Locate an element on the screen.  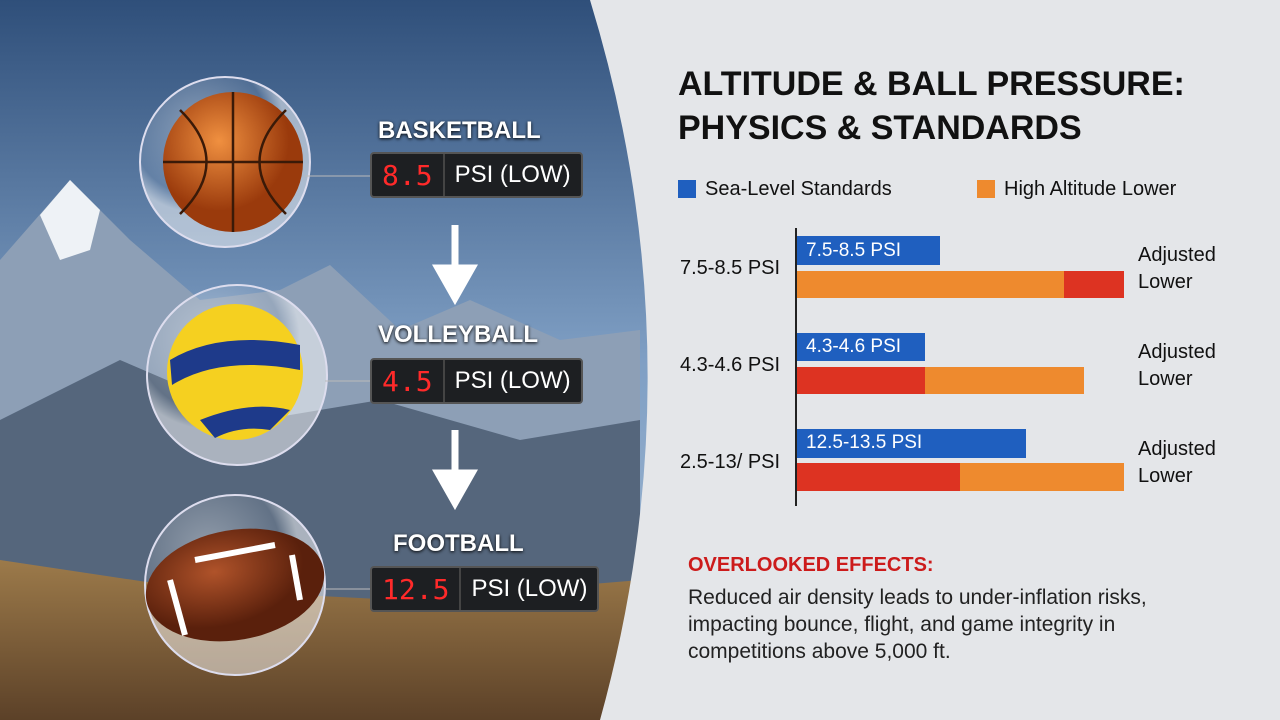
ball-seams is located at coordinates (233, 162).